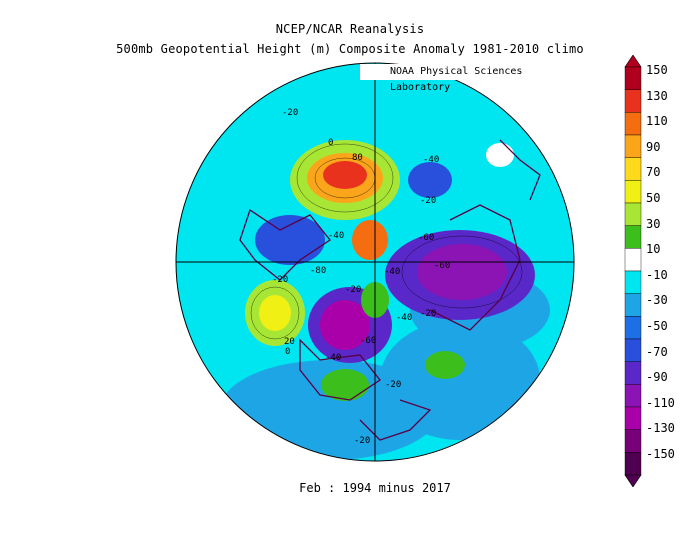 The image size is (700, 542). Describe the element at coordinates (350, 29) in the screenshot. I see `page-title: NCEP/NCAR Reanalysis` at that location.